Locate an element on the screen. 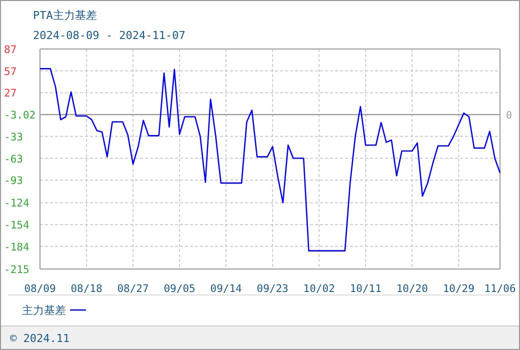 This screenshot has width=520, height=350. y-tick-label: -93 is located at coordinates (13, 181).